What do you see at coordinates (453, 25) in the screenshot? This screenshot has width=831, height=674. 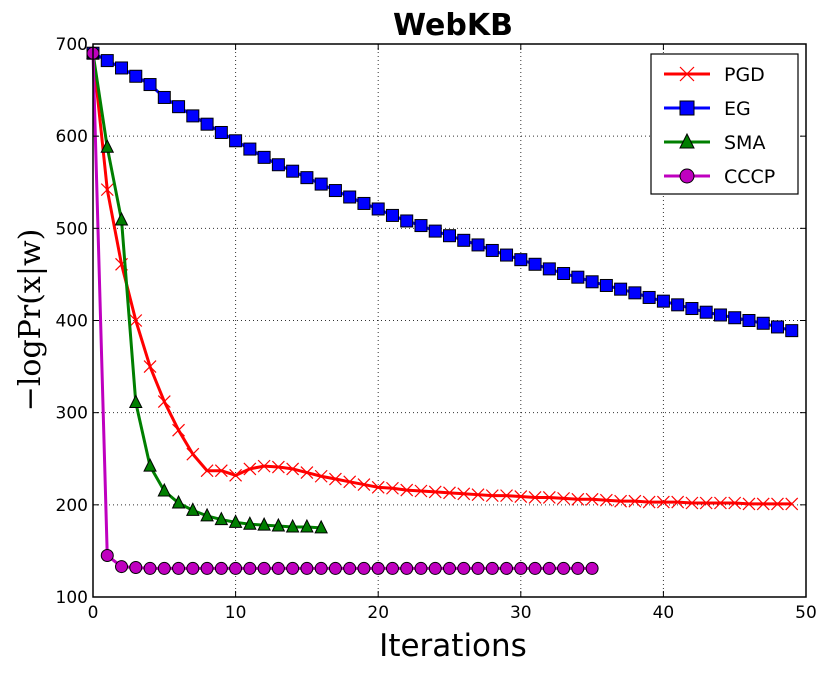 I see `chart-title: WebKB` at bounding box center [453, 25].